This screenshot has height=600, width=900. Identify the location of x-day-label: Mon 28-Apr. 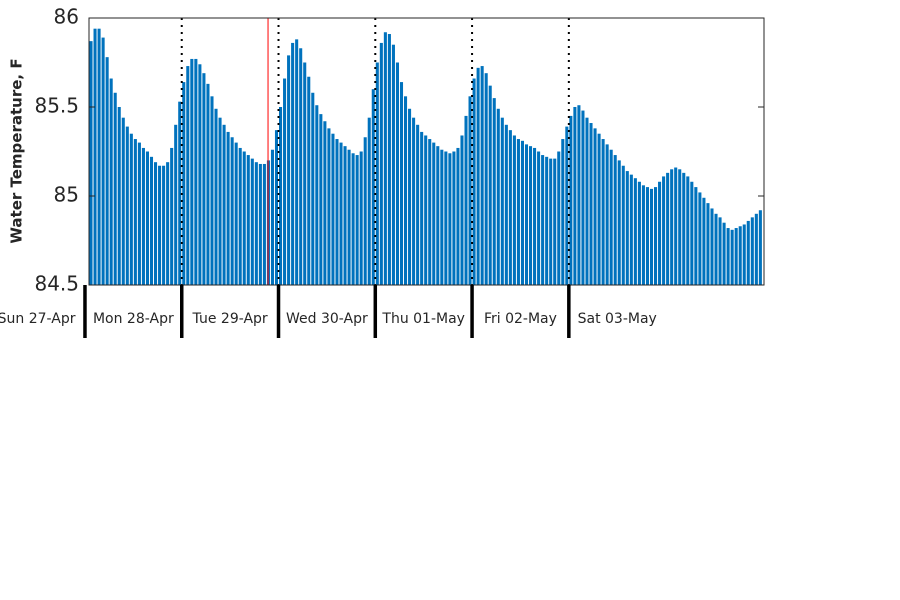
(133, 319).